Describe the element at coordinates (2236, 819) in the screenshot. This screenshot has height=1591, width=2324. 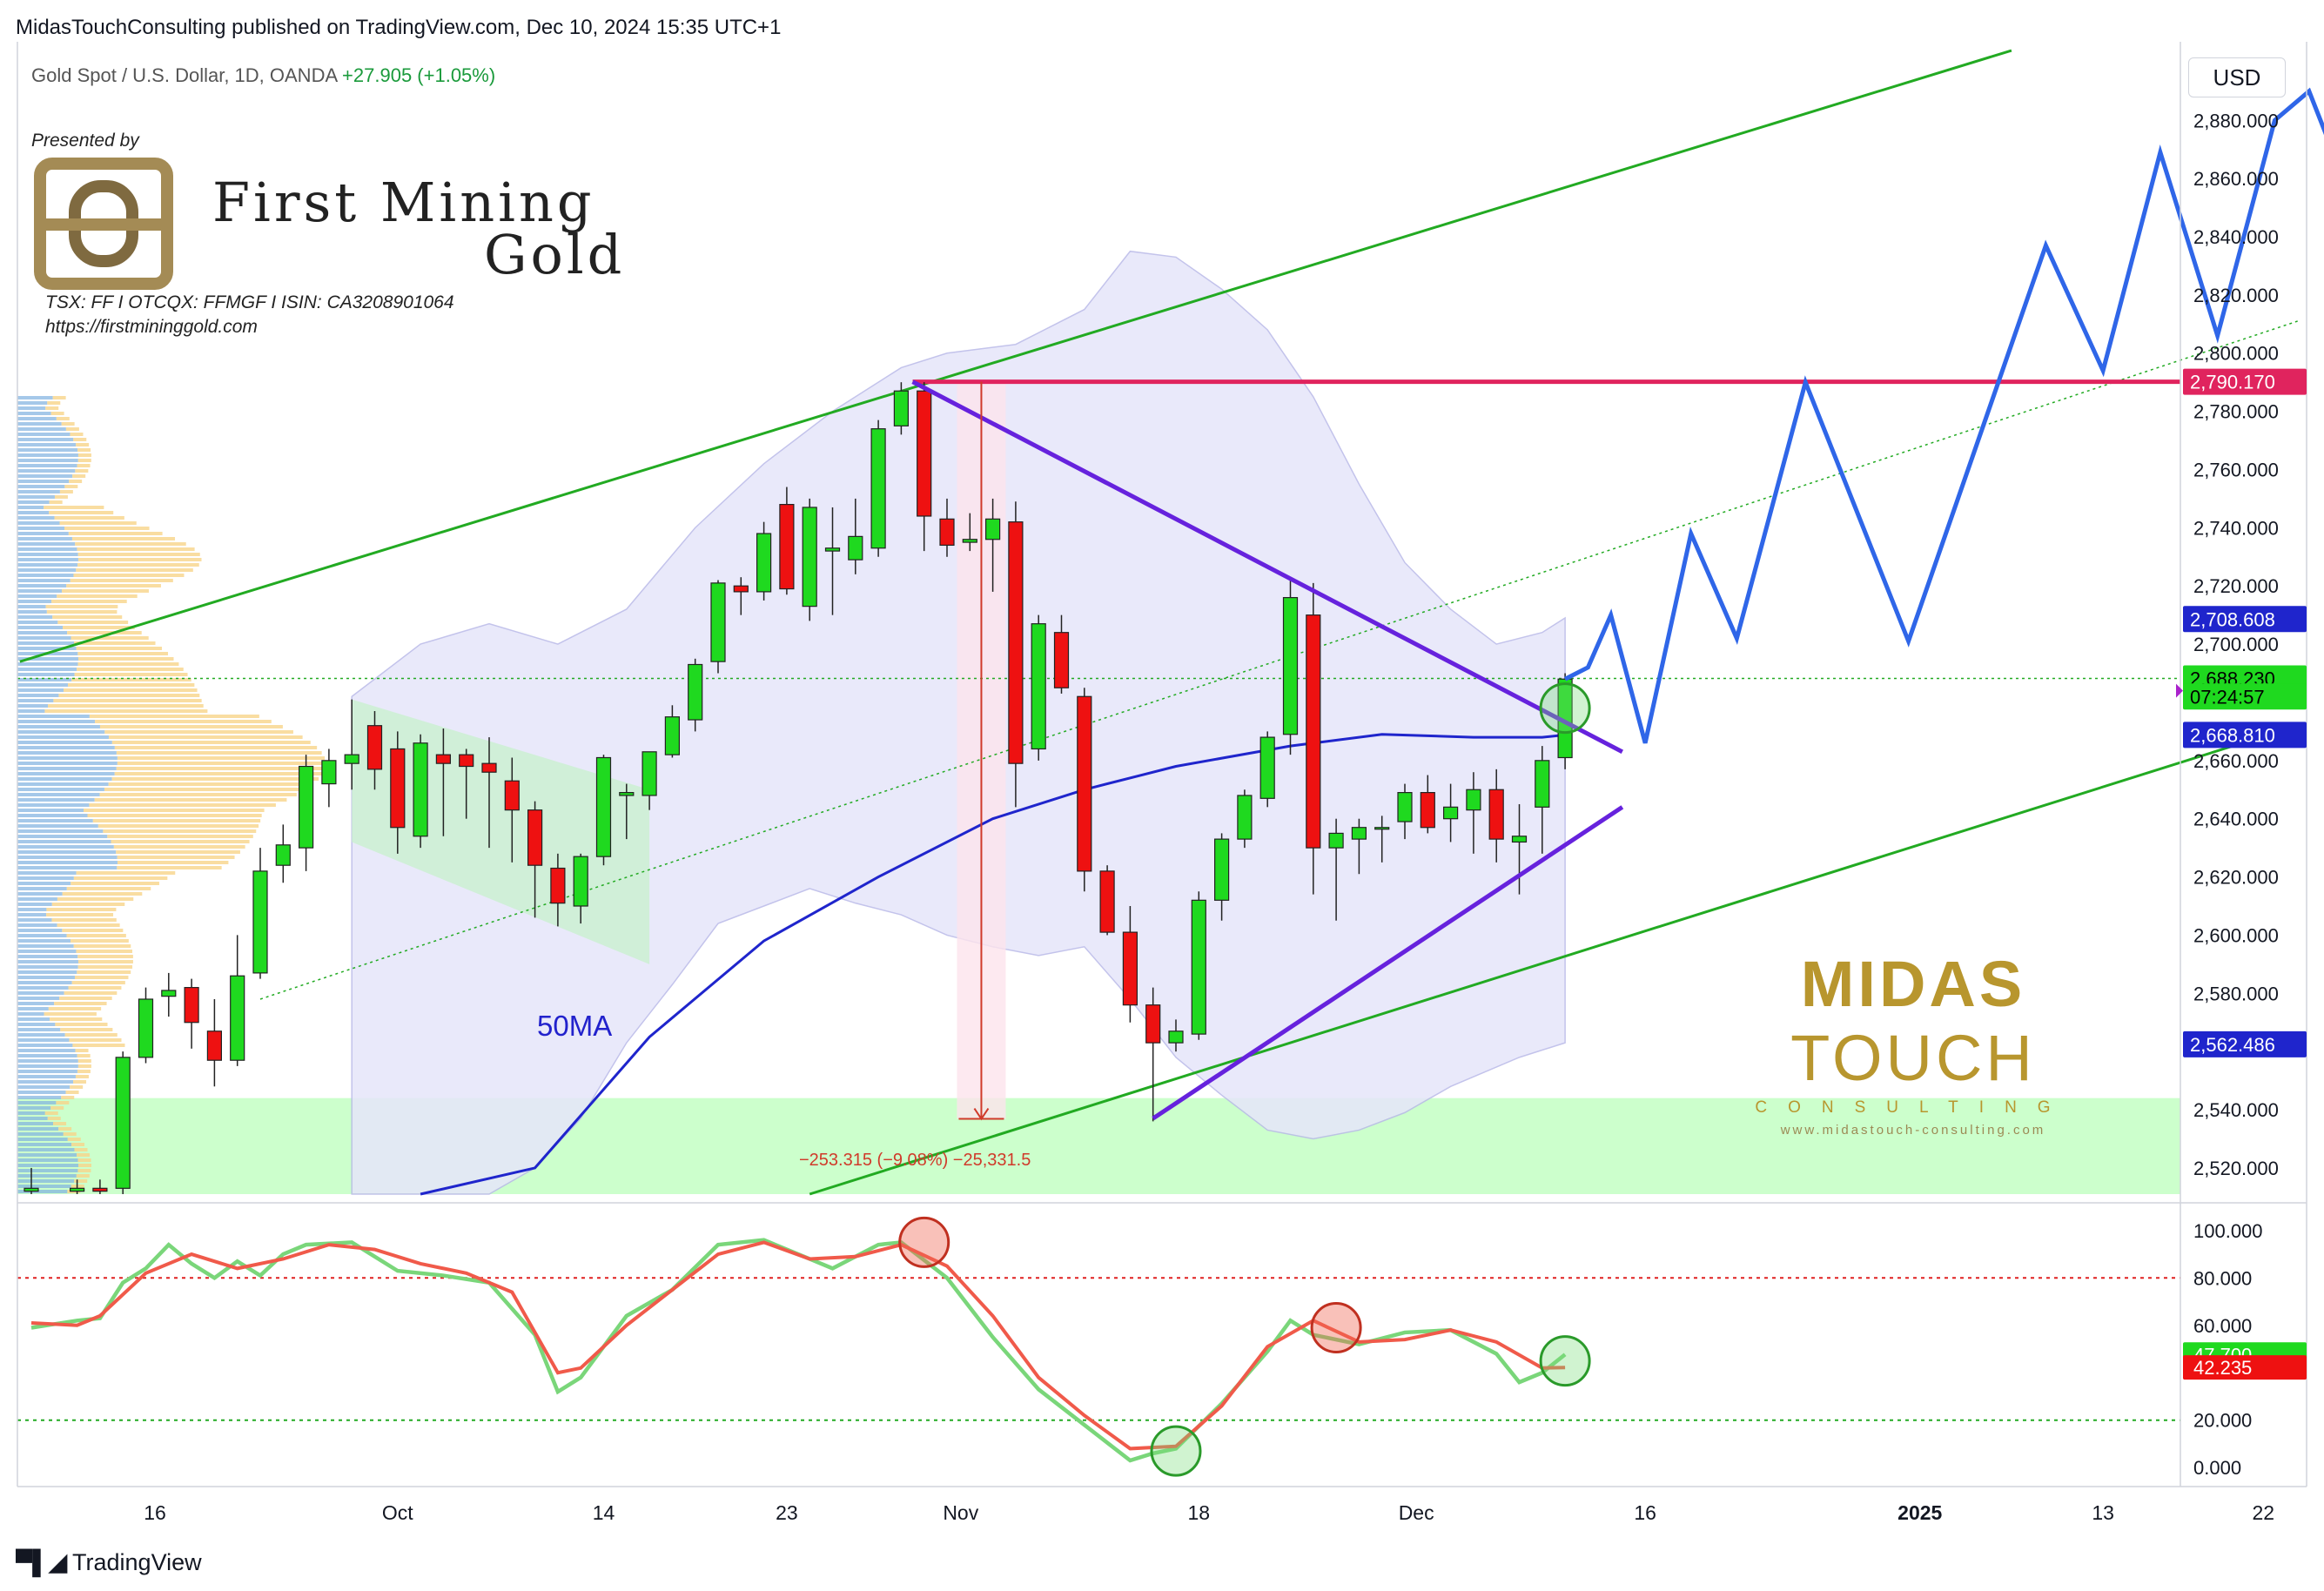
I see `price-tick-label: 2,640.000` at that location.